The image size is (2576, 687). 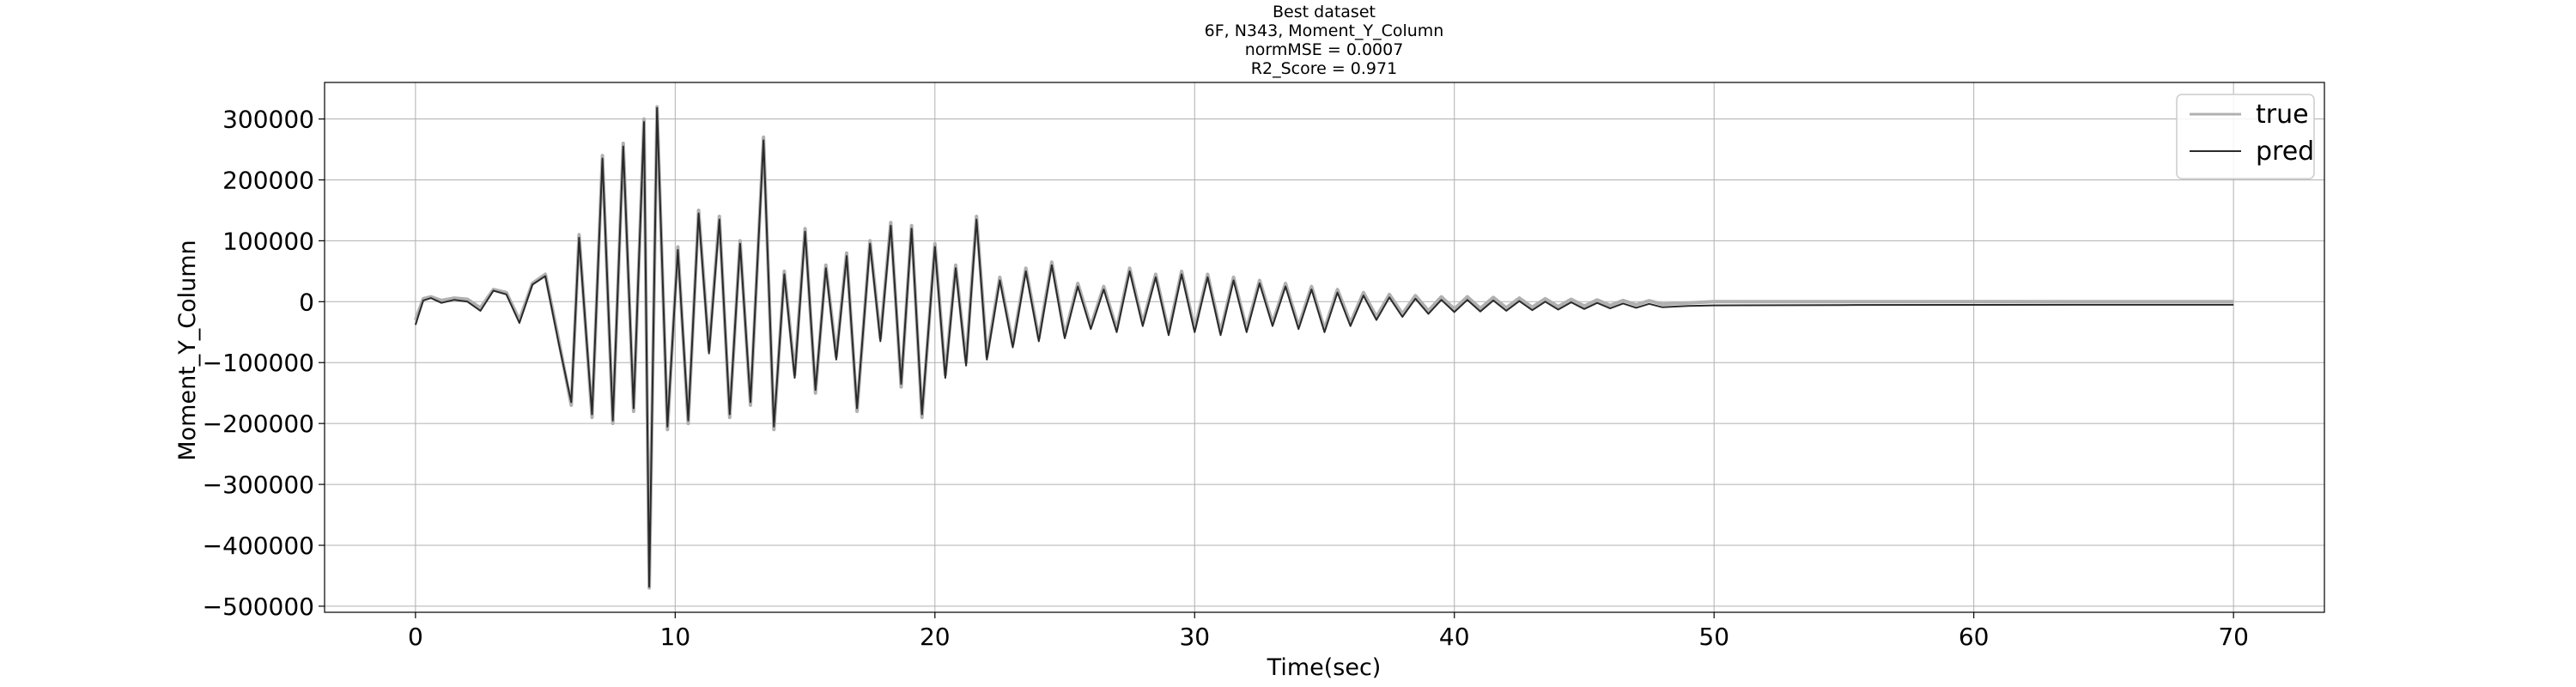 I want to click on x-tick-label: 70, so click(x=2233, y=637).